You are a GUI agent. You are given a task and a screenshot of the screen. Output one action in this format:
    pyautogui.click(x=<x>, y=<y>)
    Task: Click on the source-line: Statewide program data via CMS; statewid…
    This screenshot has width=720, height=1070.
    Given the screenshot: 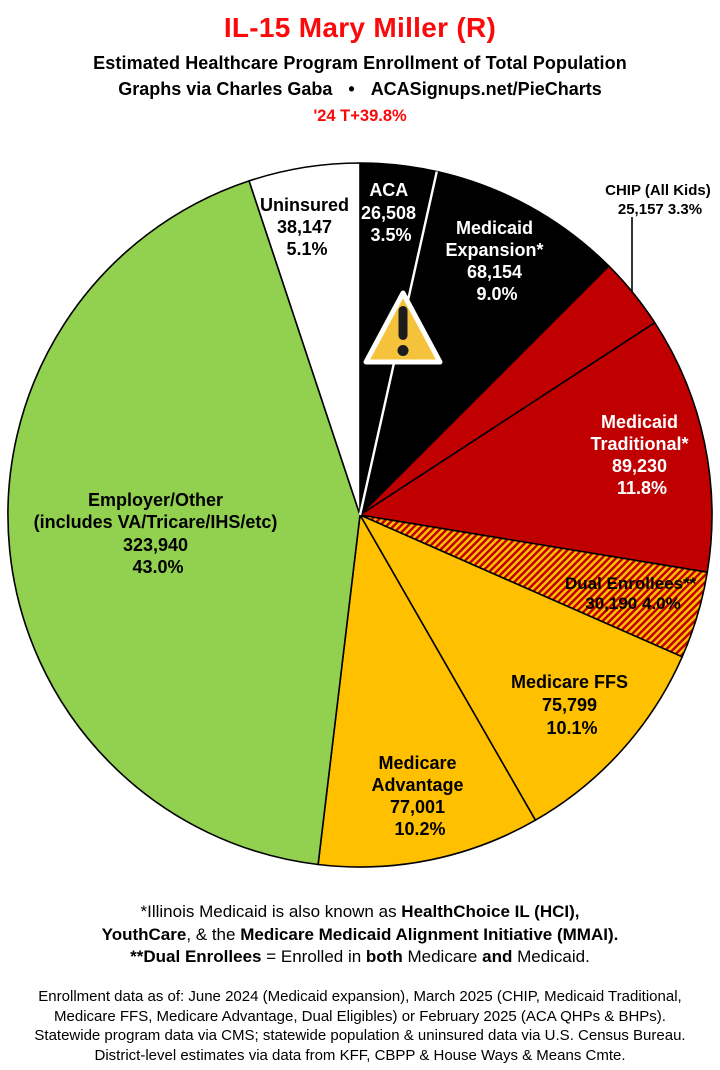 What is the action you would take?
    pyautogui.click(x=360, y=1035)
    